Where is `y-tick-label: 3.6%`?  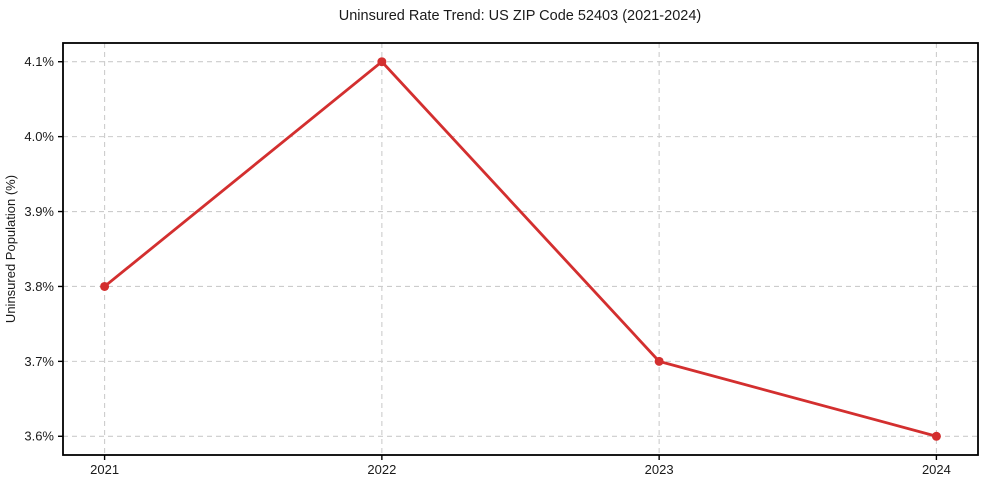
y-tick-label: 3.6% is located at coordinates (39, 436).